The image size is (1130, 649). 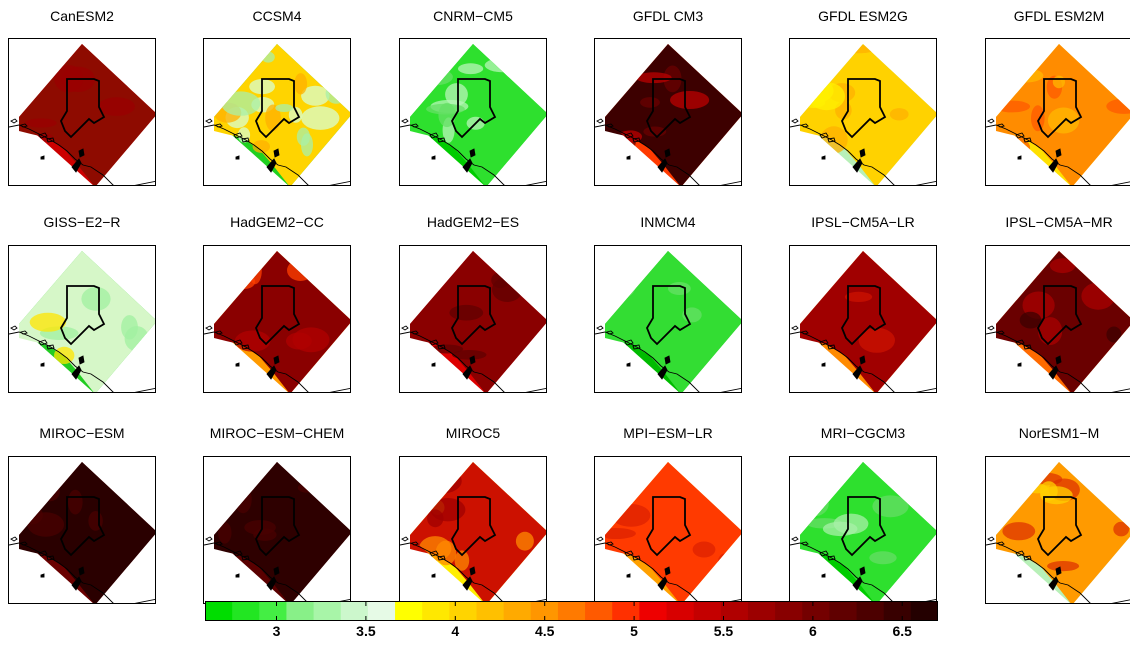 What do you see at coordinates (902, 631) in the screenshot?
I see `colorbar-tick-label: 6.5` at bounding box center [902, 631].